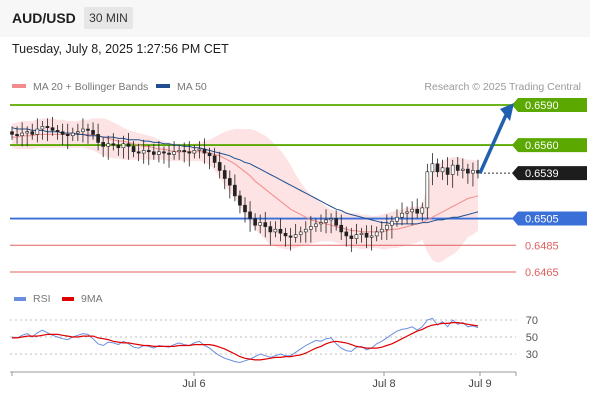  I want to click on timeframe-badge: 30 MIN, so click(108, 18).